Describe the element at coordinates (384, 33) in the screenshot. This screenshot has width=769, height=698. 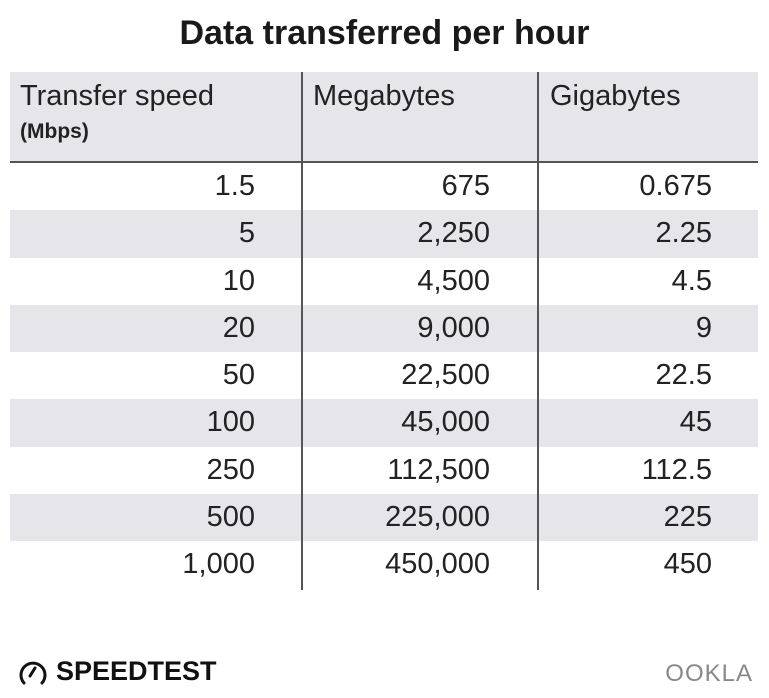
I see `chart-title: Data transferred per hour` at that location.